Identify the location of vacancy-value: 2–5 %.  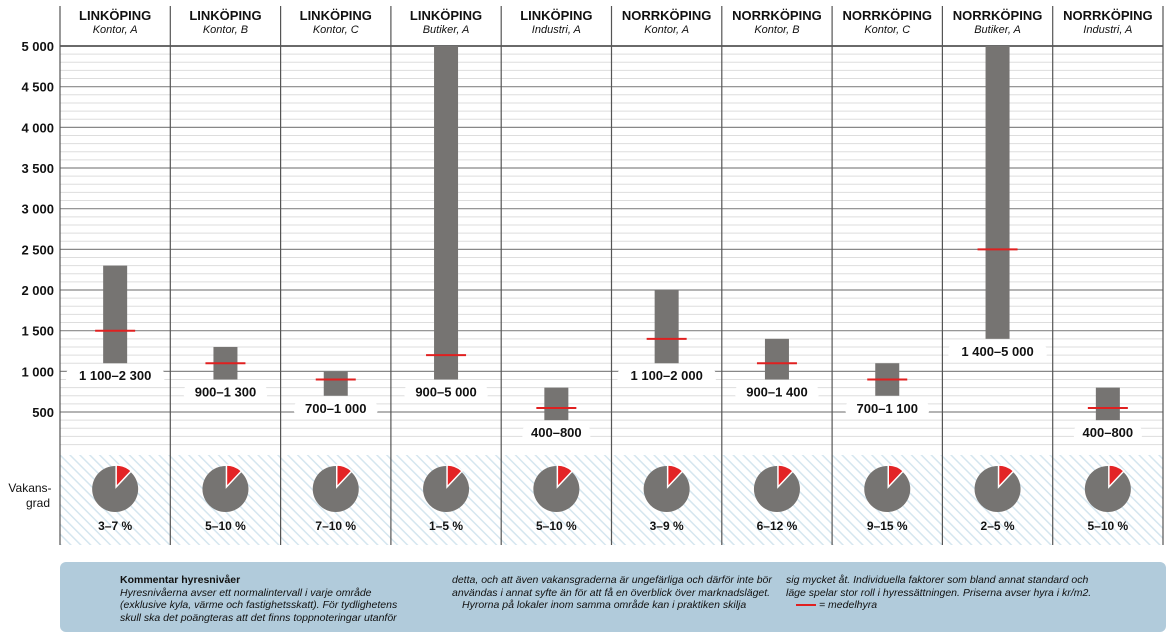
(998, 526).